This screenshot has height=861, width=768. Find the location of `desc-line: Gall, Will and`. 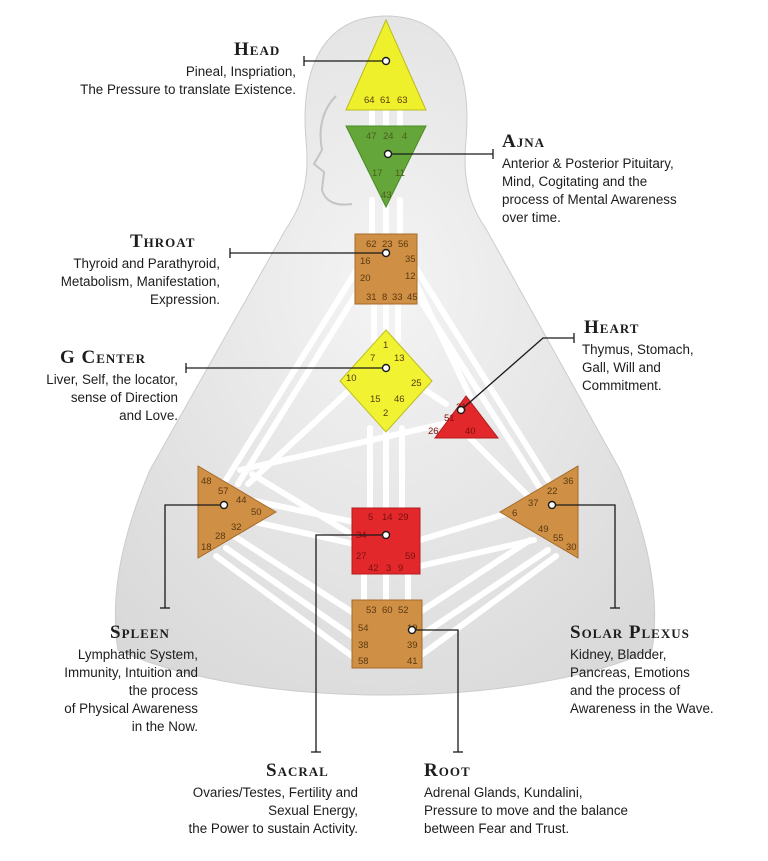

desc-line: Gall, Will and is located at coordinates (621, 367).